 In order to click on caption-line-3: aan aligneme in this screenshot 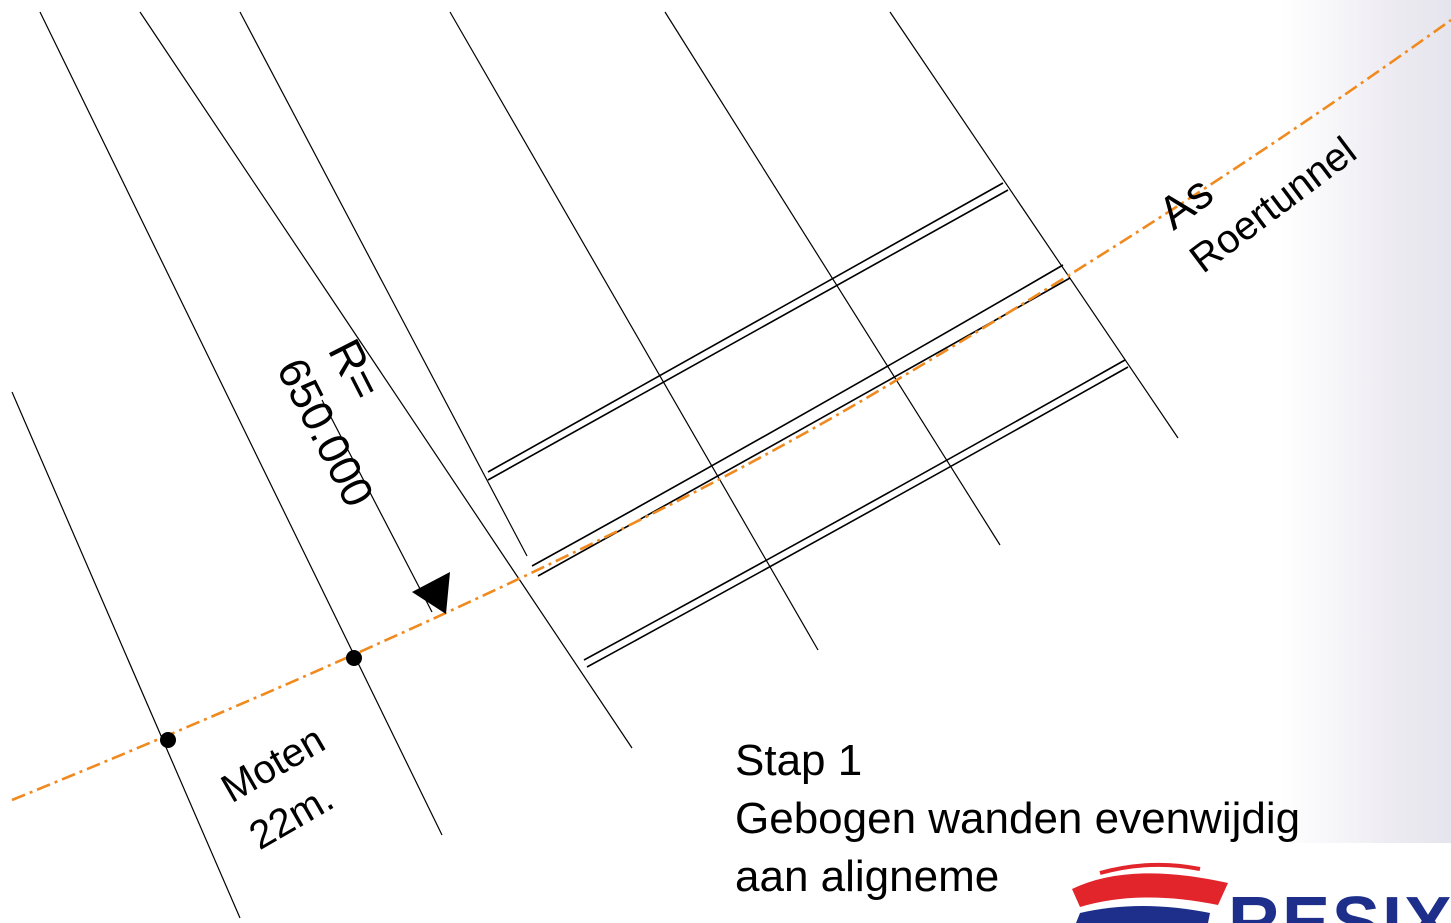, I will do `click(867, 876)`.